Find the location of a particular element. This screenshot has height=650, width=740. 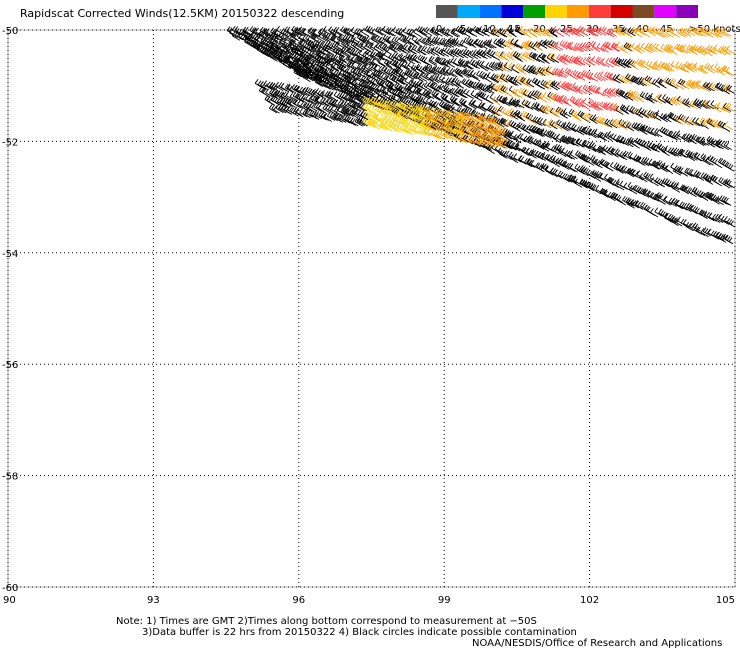

longitude-tick-label: 93 is located at coordinates (153, 600).